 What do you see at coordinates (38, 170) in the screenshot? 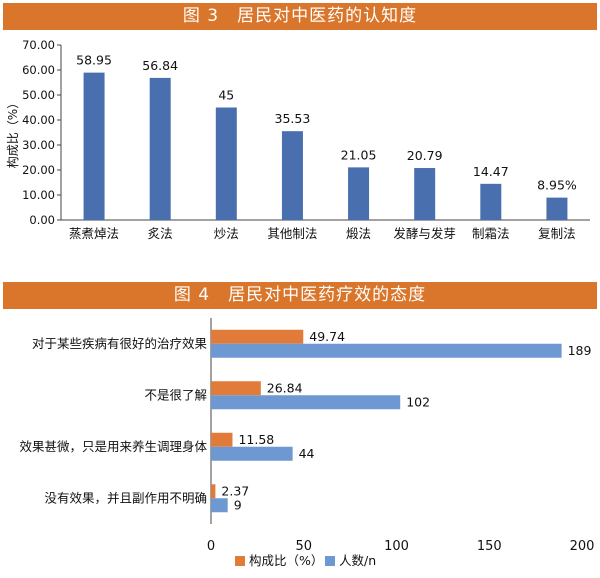
I see `y-tick-label: 20.00` at bounding box center [38, 170].